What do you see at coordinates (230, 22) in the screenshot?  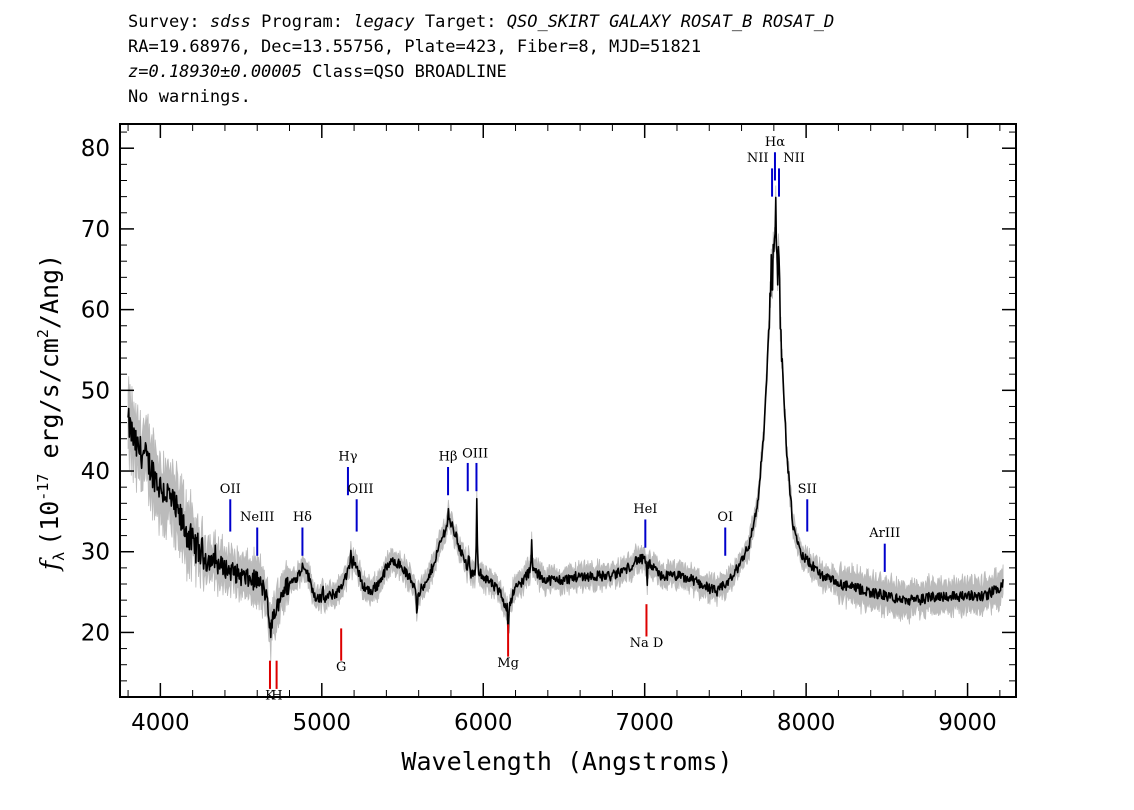 I see `survey-value: sdss` at bounding box center [230, 22].